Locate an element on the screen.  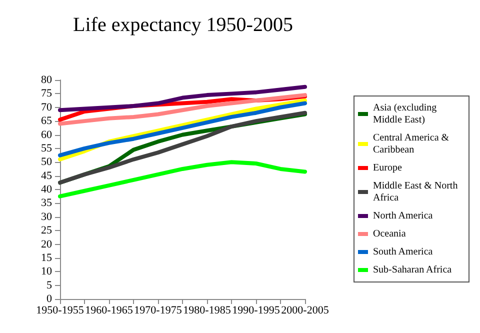
y-tick-label: 60 is located at coordinates (46, 134).